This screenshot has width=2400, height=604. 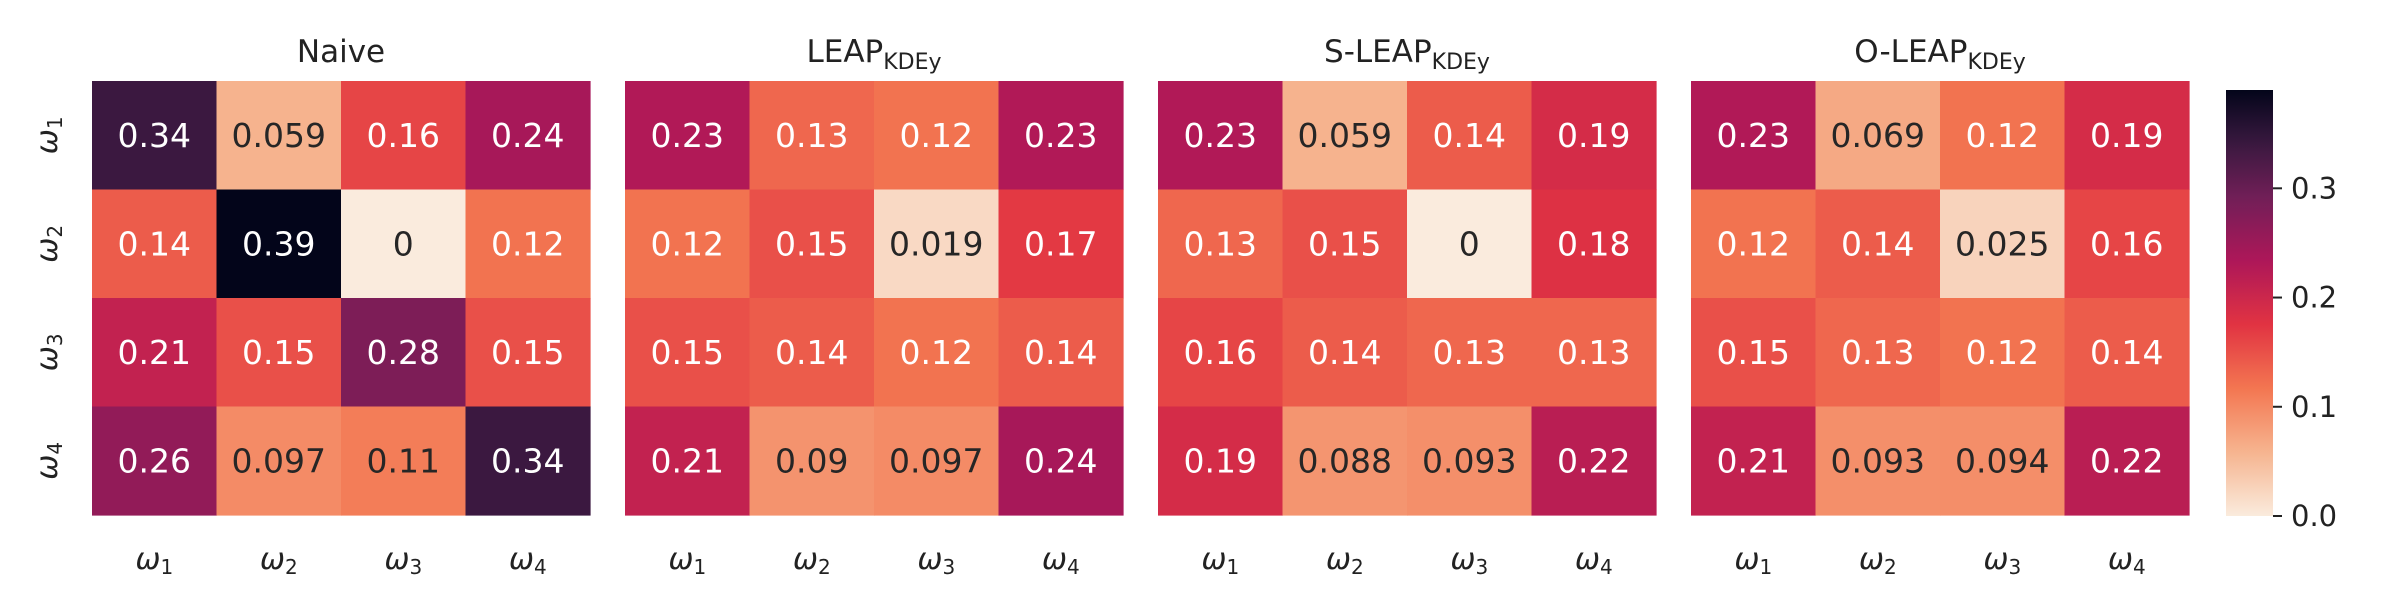 What do you see at coordinates (1407, 54) in the screenshot?
I see `panel-title: S-LEAPKDEy` at bounding box center [1407, 54].